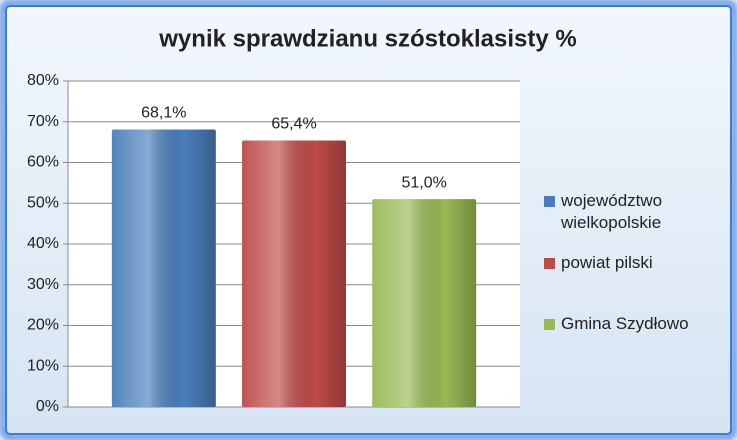  What do you see at coordinates (43, 121) in the screenshot?
I see `y-tick-label: 70%` at bounding box center [43, 121].